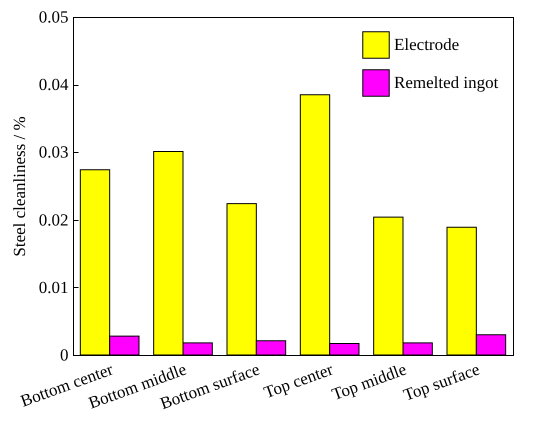  What do you see at coordinates (53, 17) in the screenshot?
I see `y-tick-label: 0.05` at bounding box center [53, 17].